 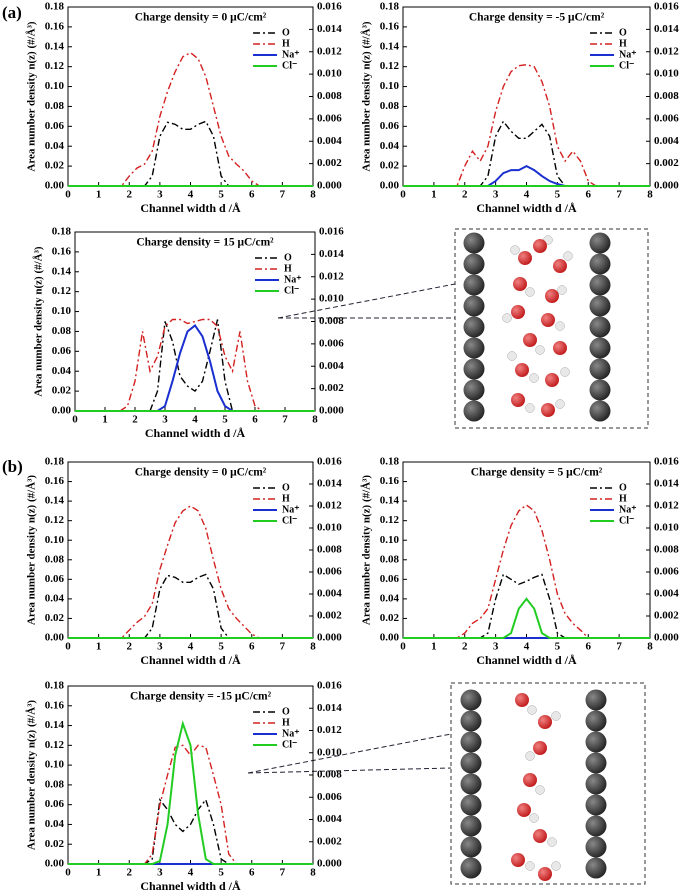 What do you see at coordinates (286, 498) in the screenshot?
I see `legend-label: H` at bounding box center [286, 498].